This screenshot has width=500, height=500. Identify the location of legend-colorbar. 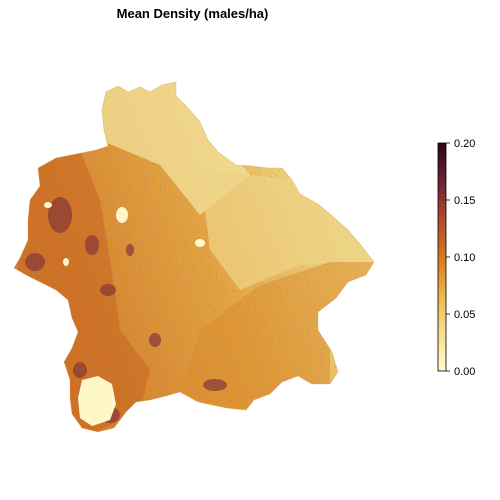
(442, 257).